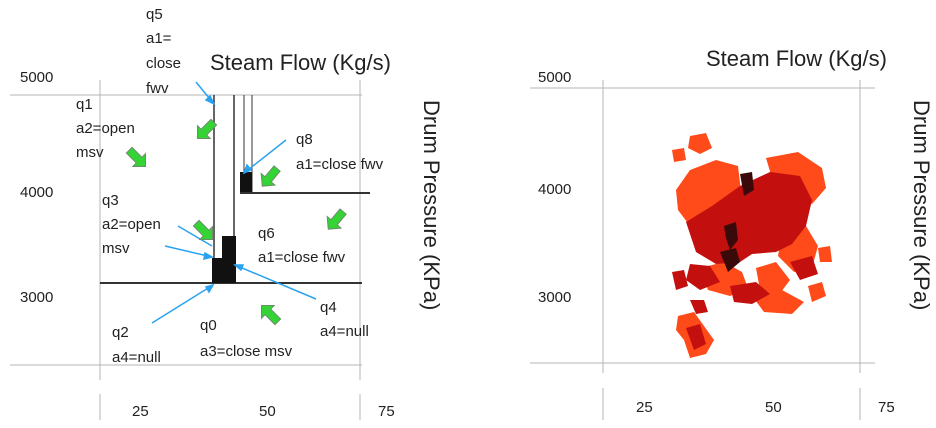 This screenshot has width=936, height=428. Describe the element at coordinates (921, 205) in the screenshot. I see `right-y-axis-title: Drum Pressure (KPa)` at that location.